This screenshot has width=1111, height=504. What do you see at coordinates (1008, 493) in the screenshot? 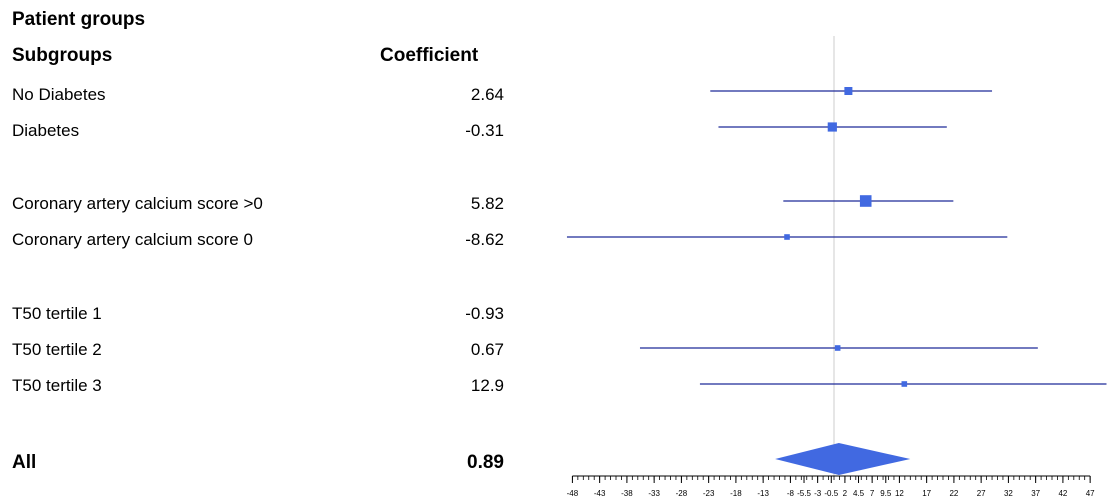
I see `x-tick-label-20: 32` at bounding box center [1008, 493].